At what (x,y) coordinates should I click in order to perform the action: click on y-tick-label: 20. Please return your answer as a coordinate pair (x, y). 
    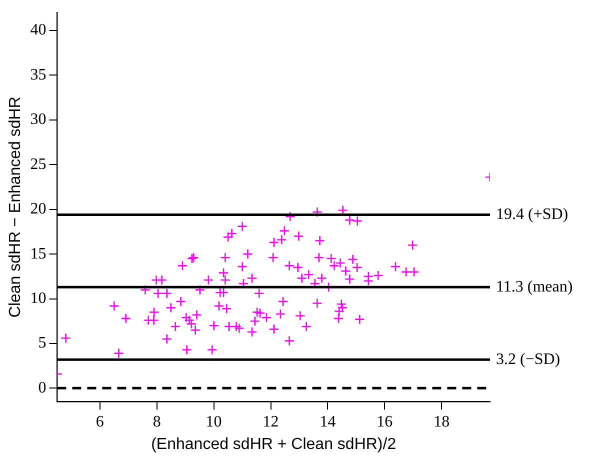
    Looking at the image, I should click on (38, 209).